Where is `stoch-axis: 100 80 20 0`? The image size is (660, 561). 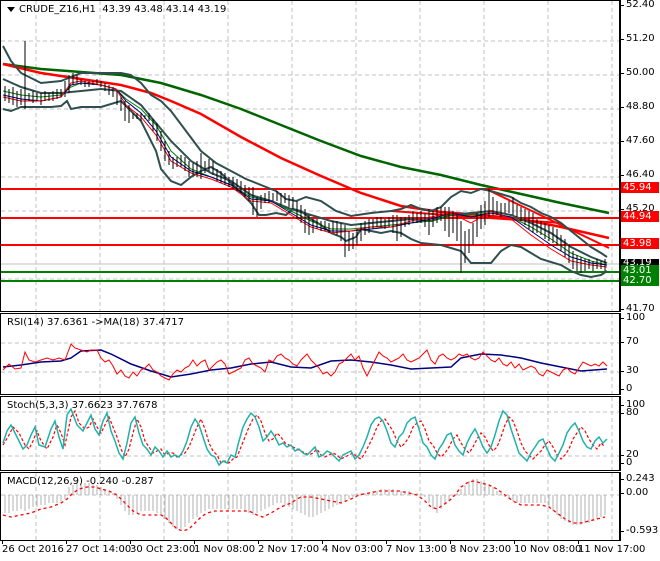 stoch-axis: 100 80 20 0 is located at coordinates (640, 433).